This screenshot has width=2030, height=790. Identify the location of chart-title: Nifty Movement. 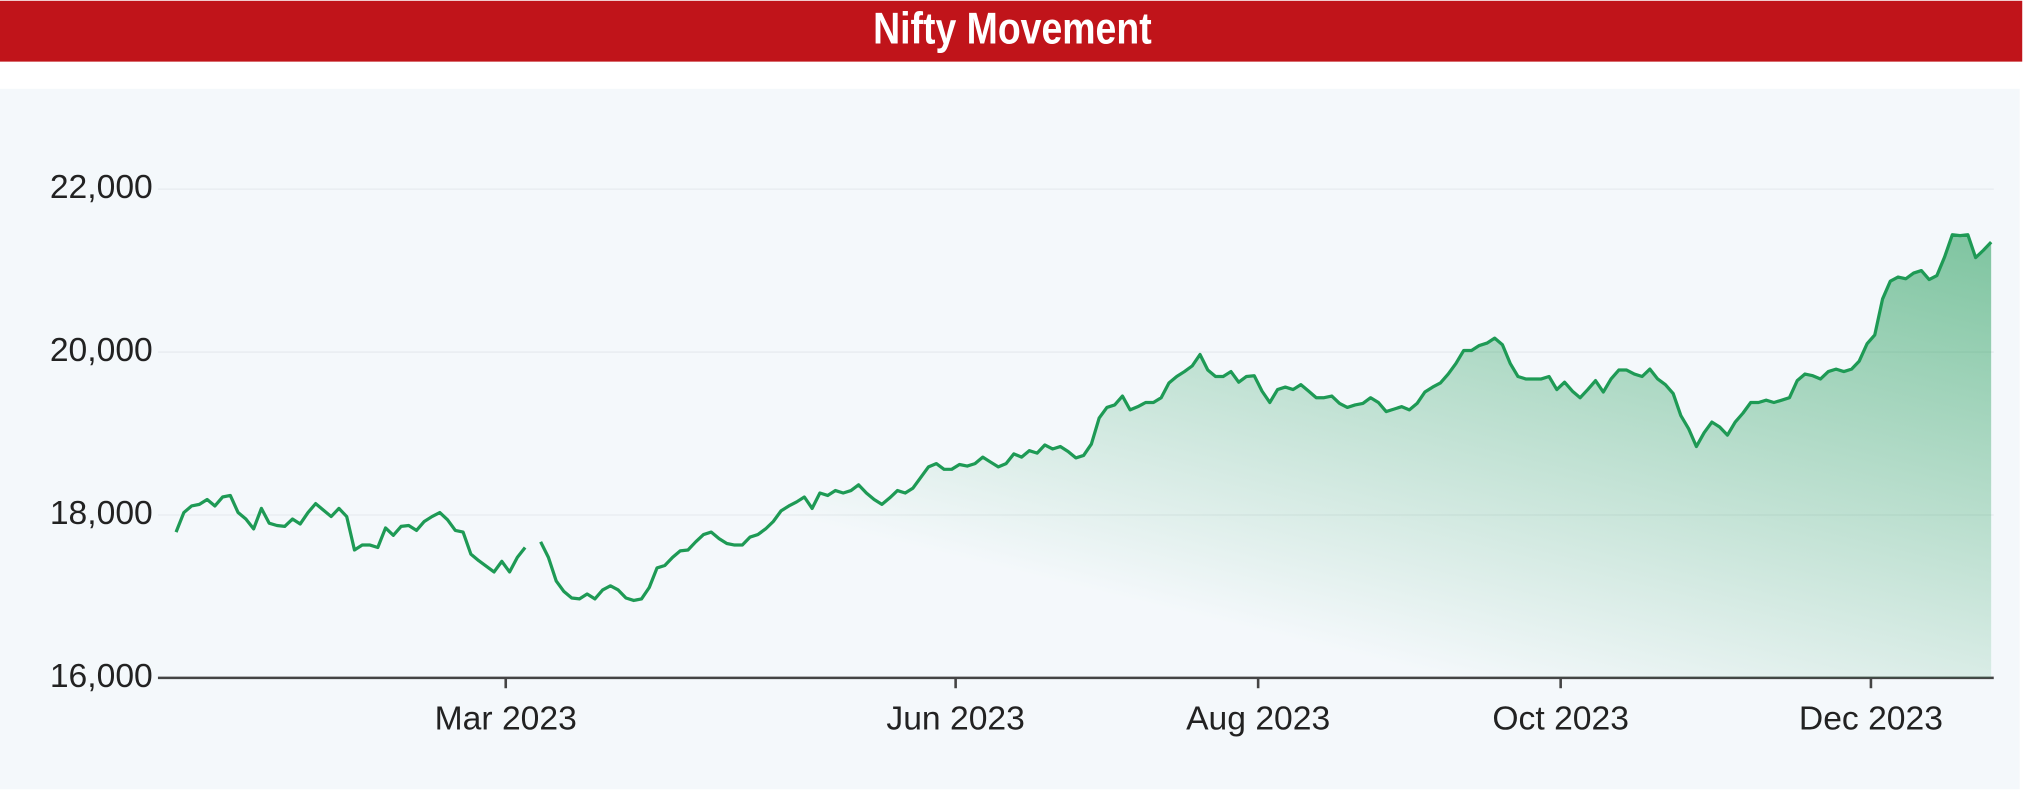
(1012, 29).